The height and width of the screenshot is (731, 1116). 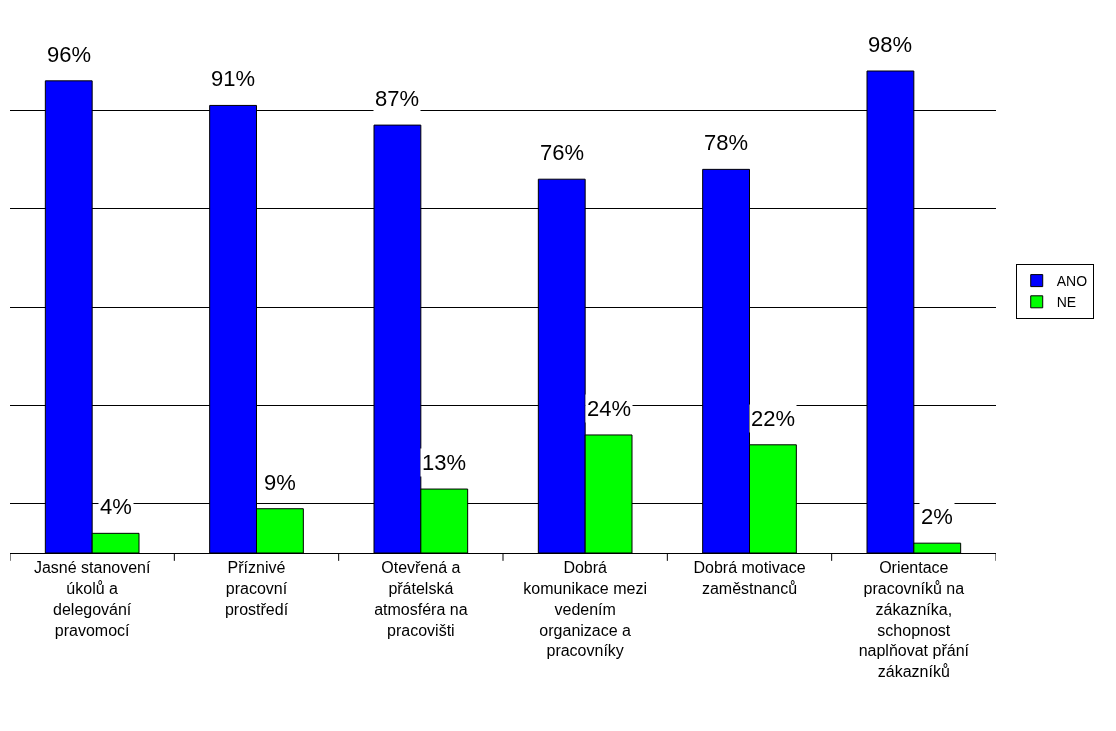 What do you see at coordinates (280, 482) in the screenshot?
I see `data-label: 9%` at bounding box center [280, 482].